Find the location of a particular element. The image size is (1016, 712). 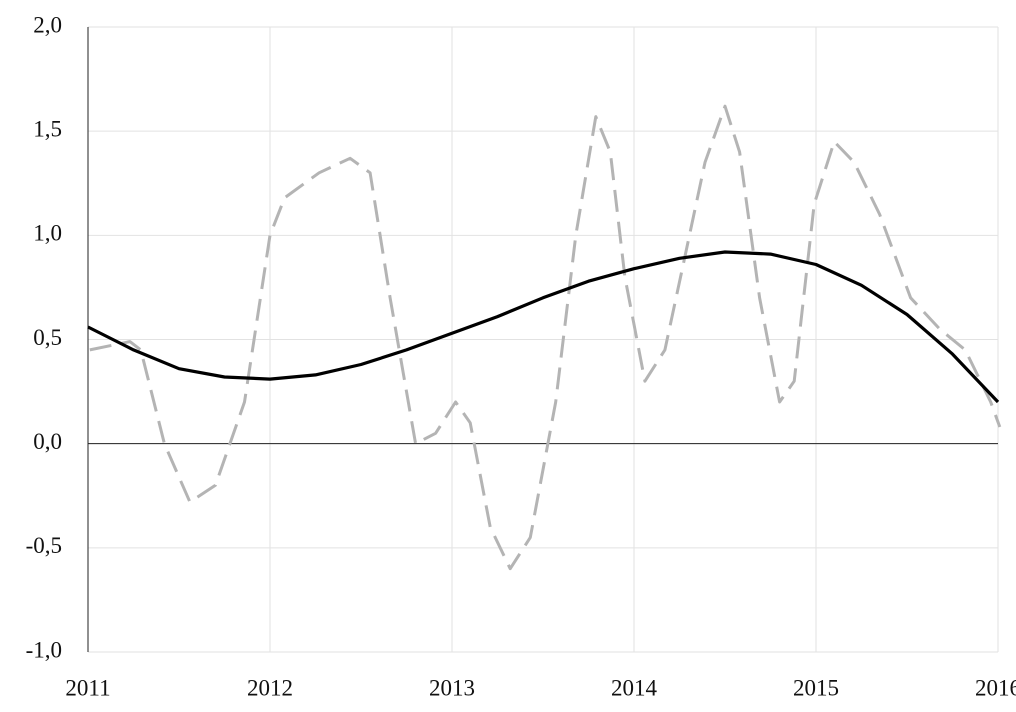

y-tick-label: -1,0 is located at coordinates (44, 649).